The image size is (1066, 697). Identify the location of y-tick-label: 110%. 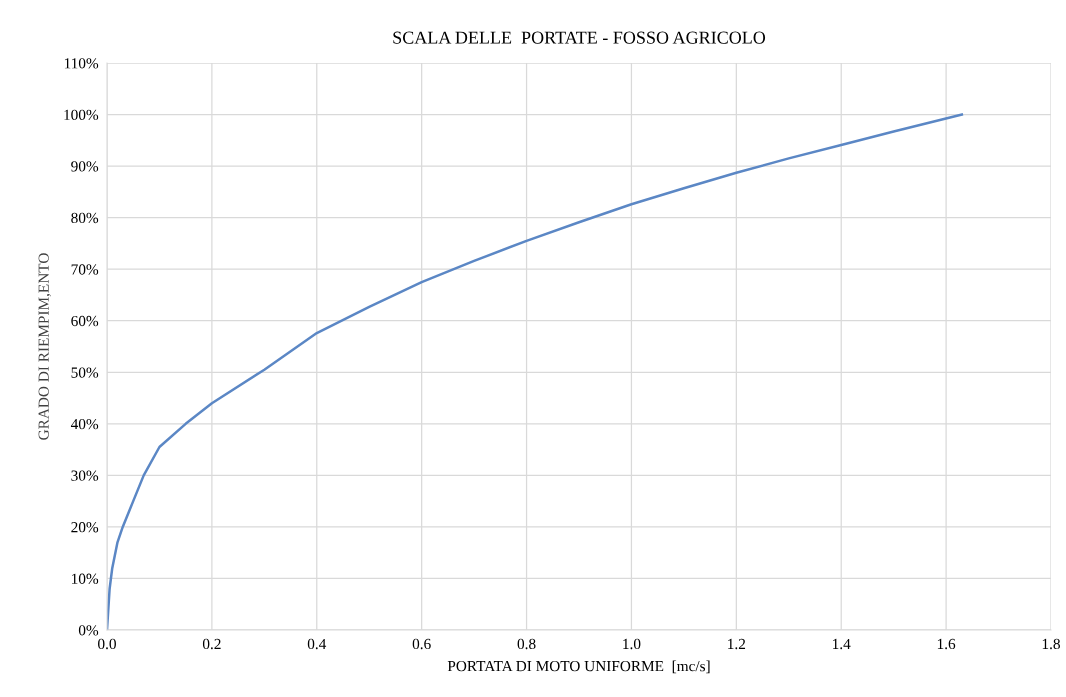
(81, 63).